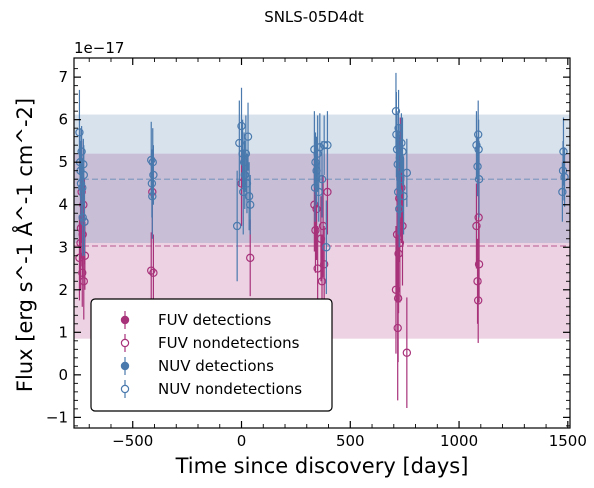 The image size is (594, 488). I want to click on y-tick-label: 5, so click(63, 162).